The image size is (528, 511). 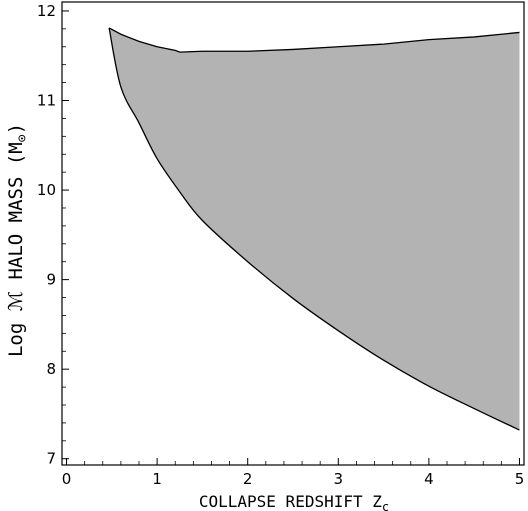 I want to click on y-tick-label: 12, so click(x=46, y=11).